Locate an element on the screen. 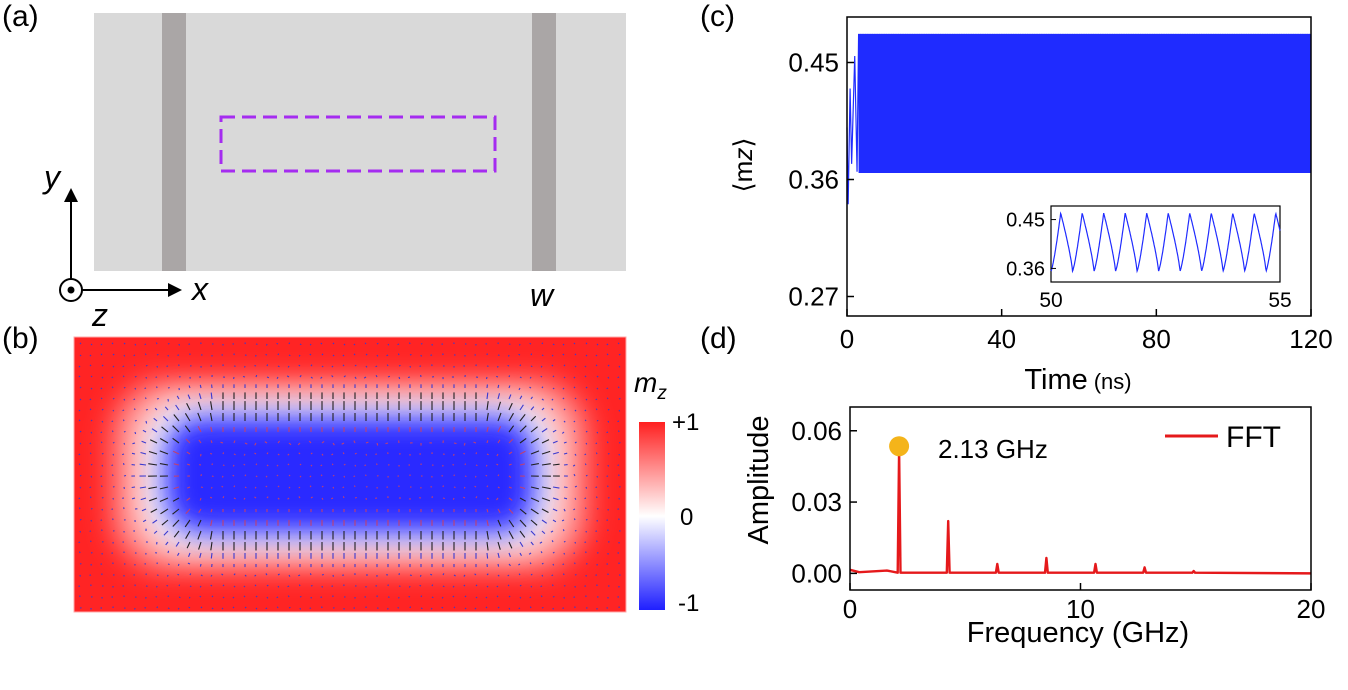  c-x-tick-label: 0 is located at coordinates (847, 339).